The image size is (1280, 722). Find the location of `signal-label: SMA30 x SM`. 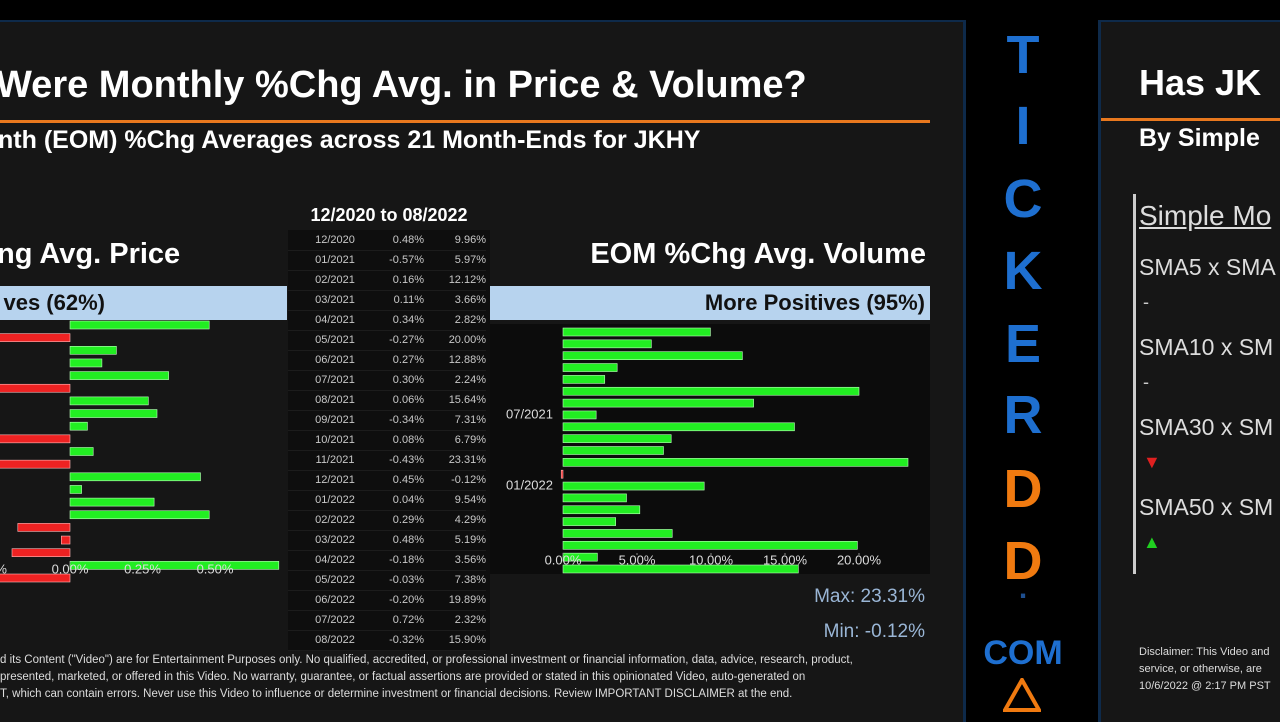

signal-label: SMA30 x SM is located at coordinates (1206, 427).